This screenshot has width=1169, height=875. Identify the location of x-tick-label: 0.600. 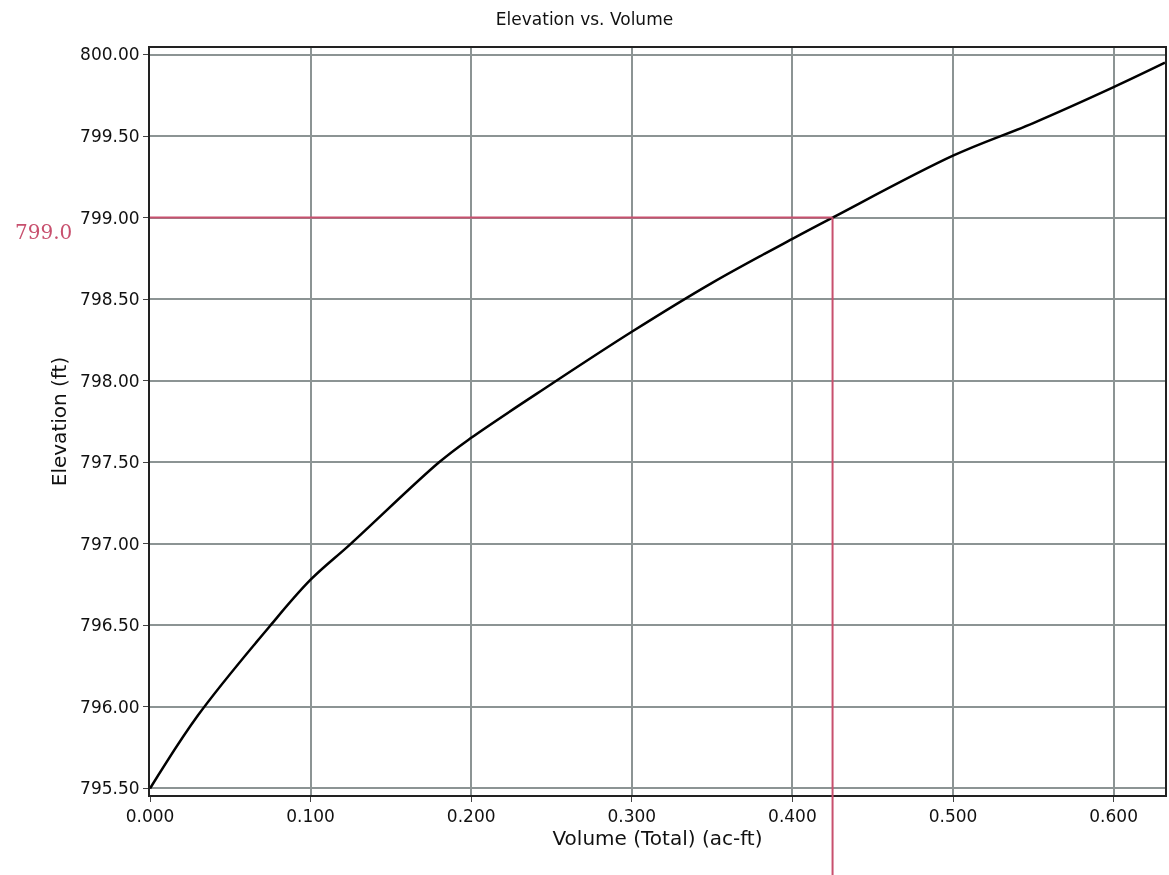
(1113, 816).